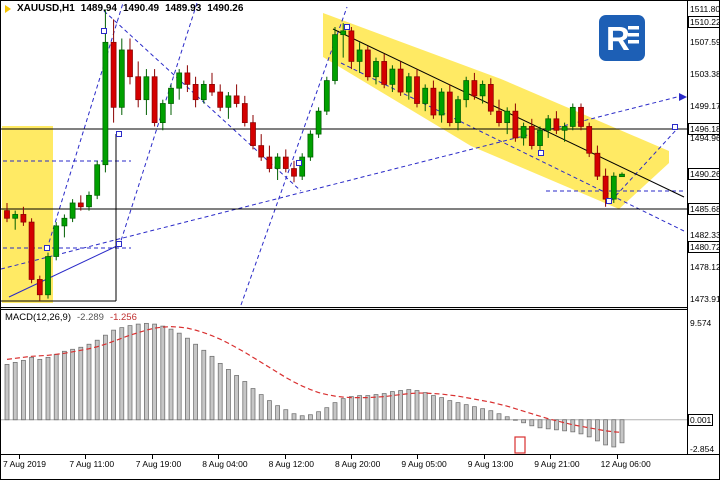  I want to click on symbol-marker-icon, so click(8, 8).